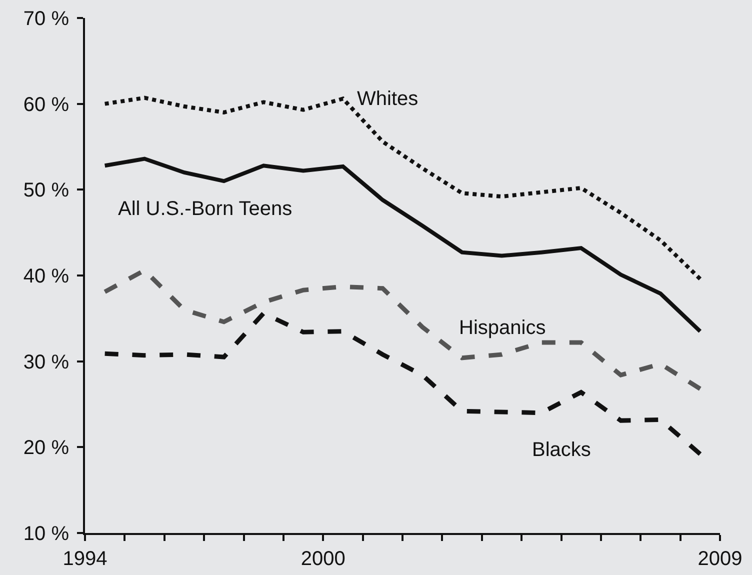 Image resolution: width=752 pixels, height=575 pixels. What do you see at coordinates (561, 450) in the screenshot?
I see `series-label: Blacks` at bounding box center [561, 450].